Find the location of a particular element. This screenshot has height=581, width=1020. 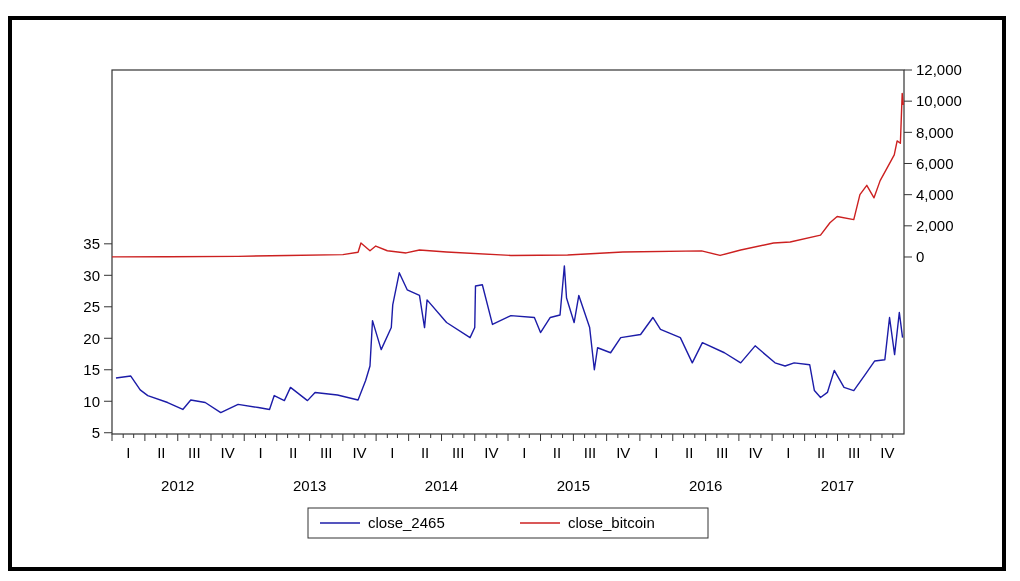

x-tick-label: 2012 is located at coordinates (178, 485).